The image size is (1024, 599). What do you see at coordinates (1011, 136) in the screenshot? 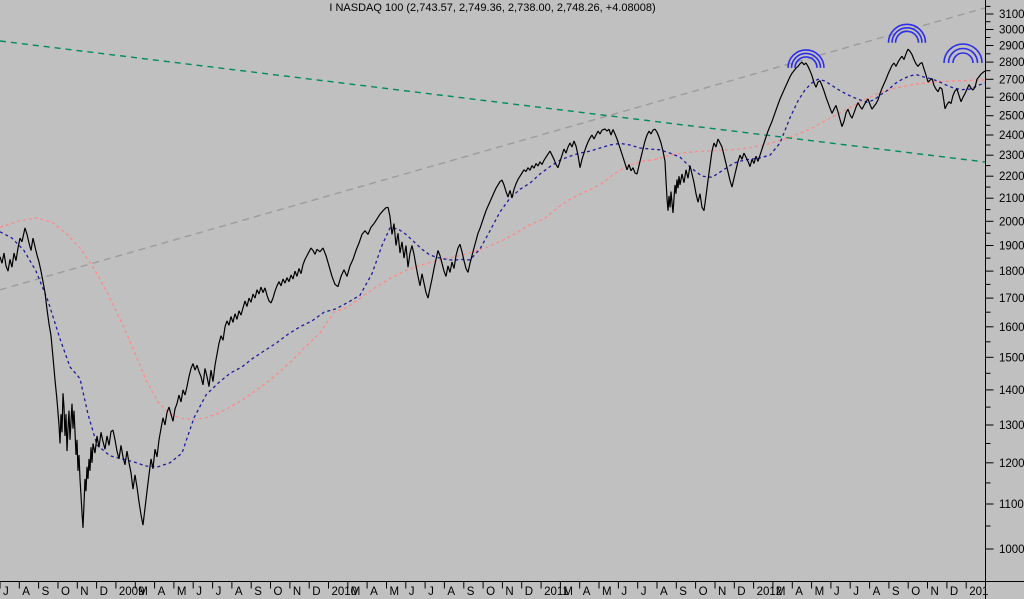
I see `y-axis-label: 2400` at bounding box center [1011, 136].